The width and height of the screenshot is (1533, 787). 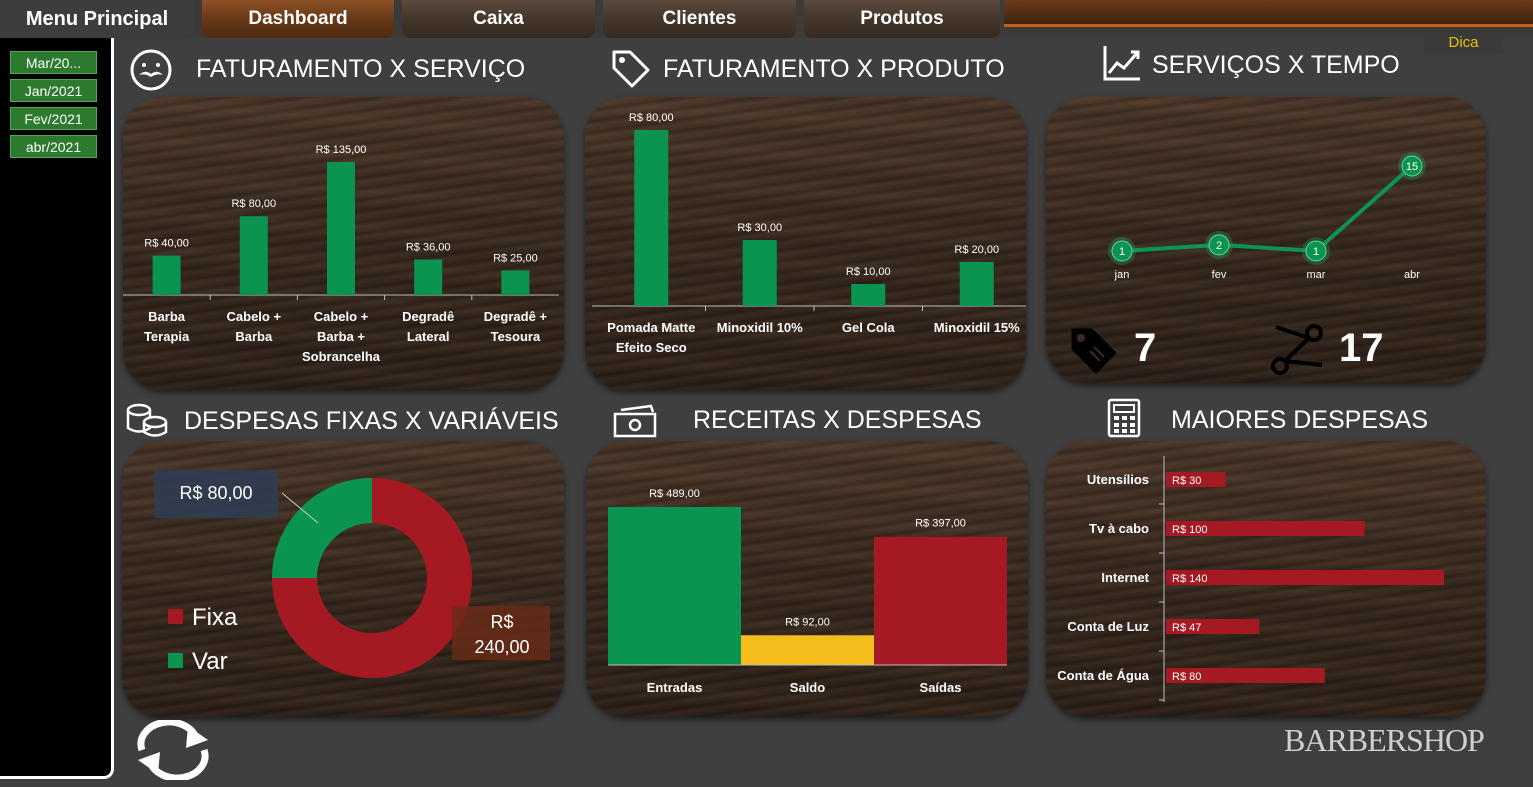 What do you see at coordinates (651, 347) in the screenshot?
I see `category-label: Efeito Seco` at bounding box center [651, 347].